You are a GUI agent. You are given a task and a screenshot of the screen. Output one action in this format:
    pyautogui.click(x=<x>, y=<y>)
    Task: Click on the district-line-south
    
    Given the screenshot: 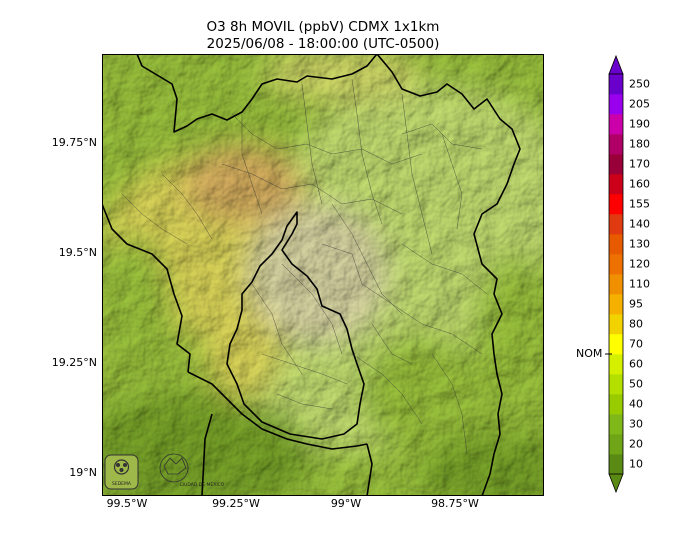 What is the action you would take?
    pyautogui.click(x=207, y=454)
    